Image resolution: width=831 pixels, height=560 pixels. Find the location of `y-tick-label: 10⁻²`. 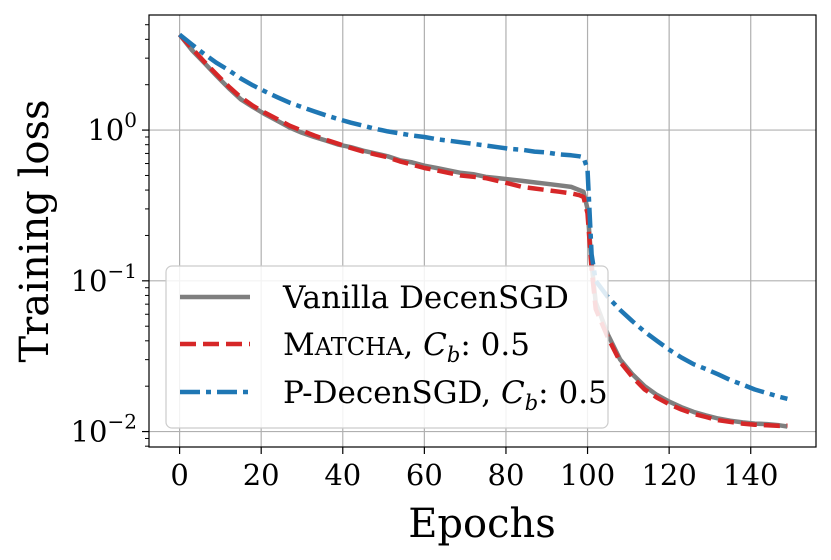

y-tick-label: 10⁻² is located at coordinates (104, 429).